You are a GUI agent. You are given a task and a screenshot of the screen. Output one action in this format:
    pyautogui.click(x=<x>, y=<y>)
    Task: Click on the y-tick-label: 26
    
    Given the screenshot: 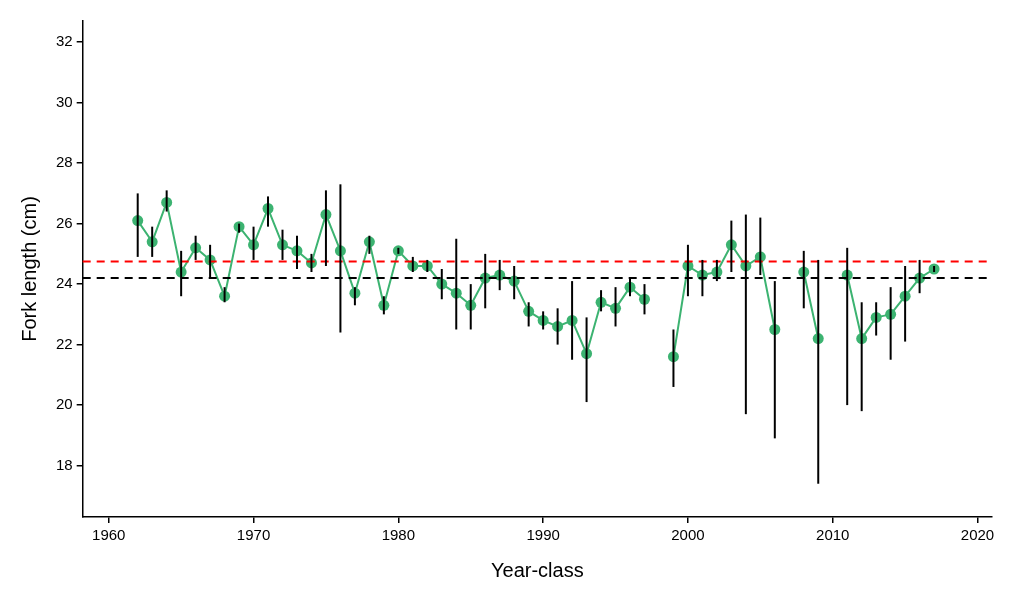 What is the action you would take?
    pyautogui.click(x=64, y=222)
    